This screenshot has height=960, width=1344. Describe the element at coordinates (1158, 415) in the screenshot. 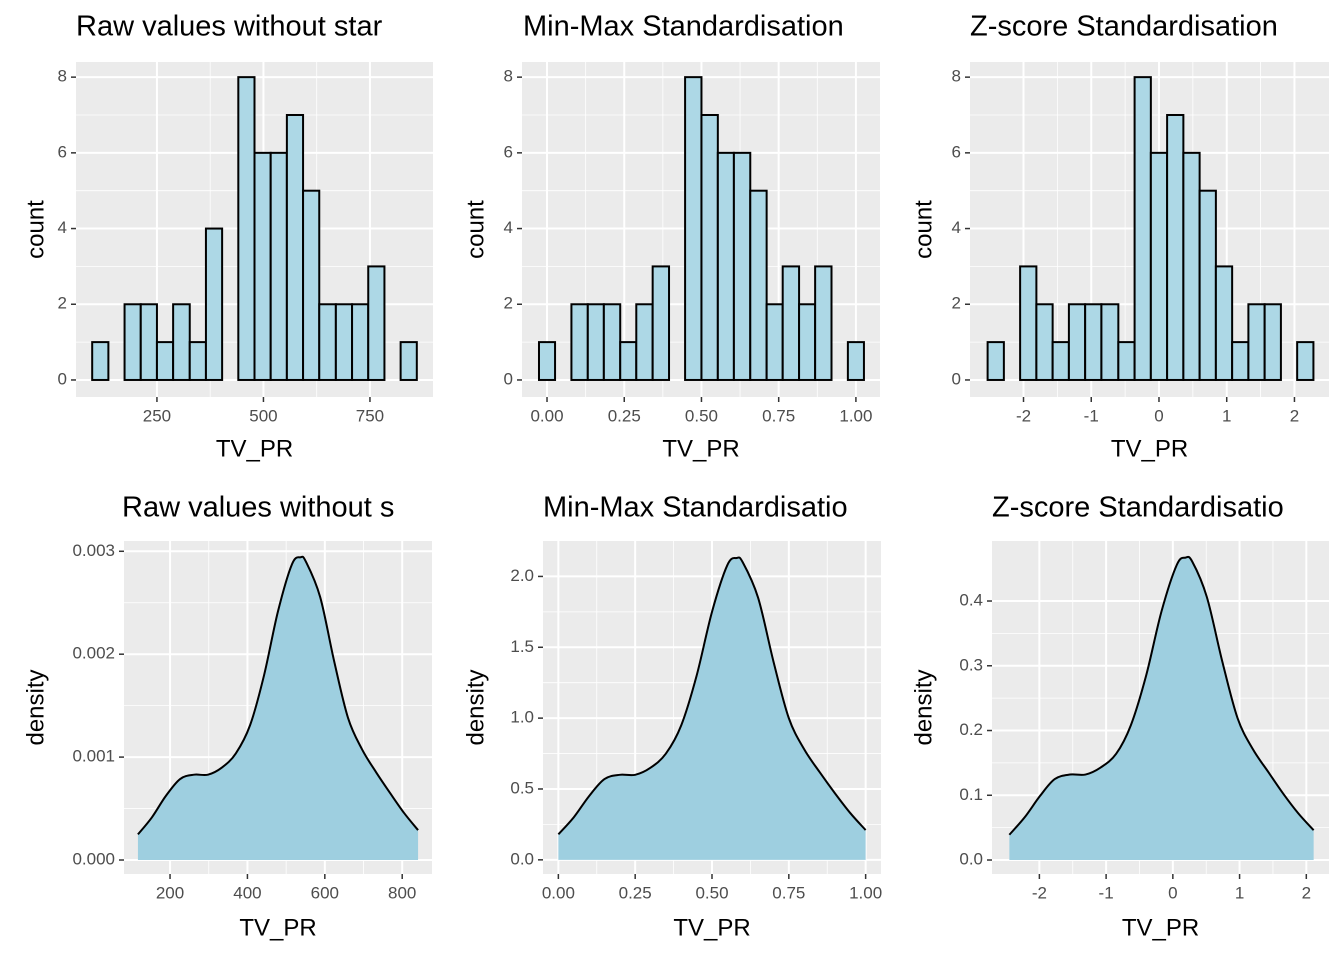

I see `x-tick-label: 0` at that location.